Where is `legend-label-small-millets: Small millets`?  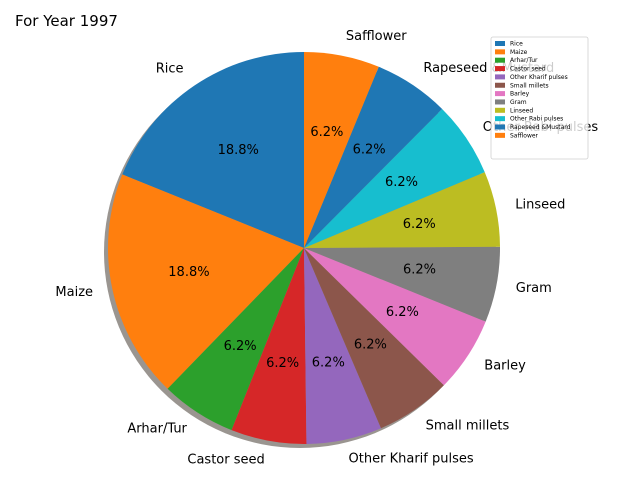 legend-label-small-millets: Small millets is located at coordinates (529, 85).